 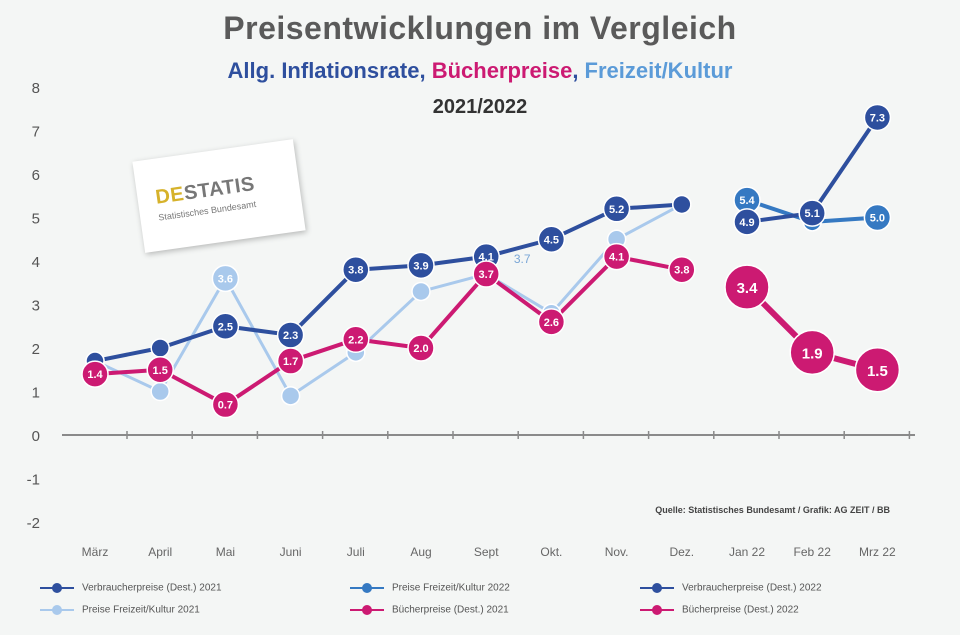 What do you see at coordinates (36, 132) in the screenshot?
I see `y-tick-label: 7` at bounding box center [36, 132].